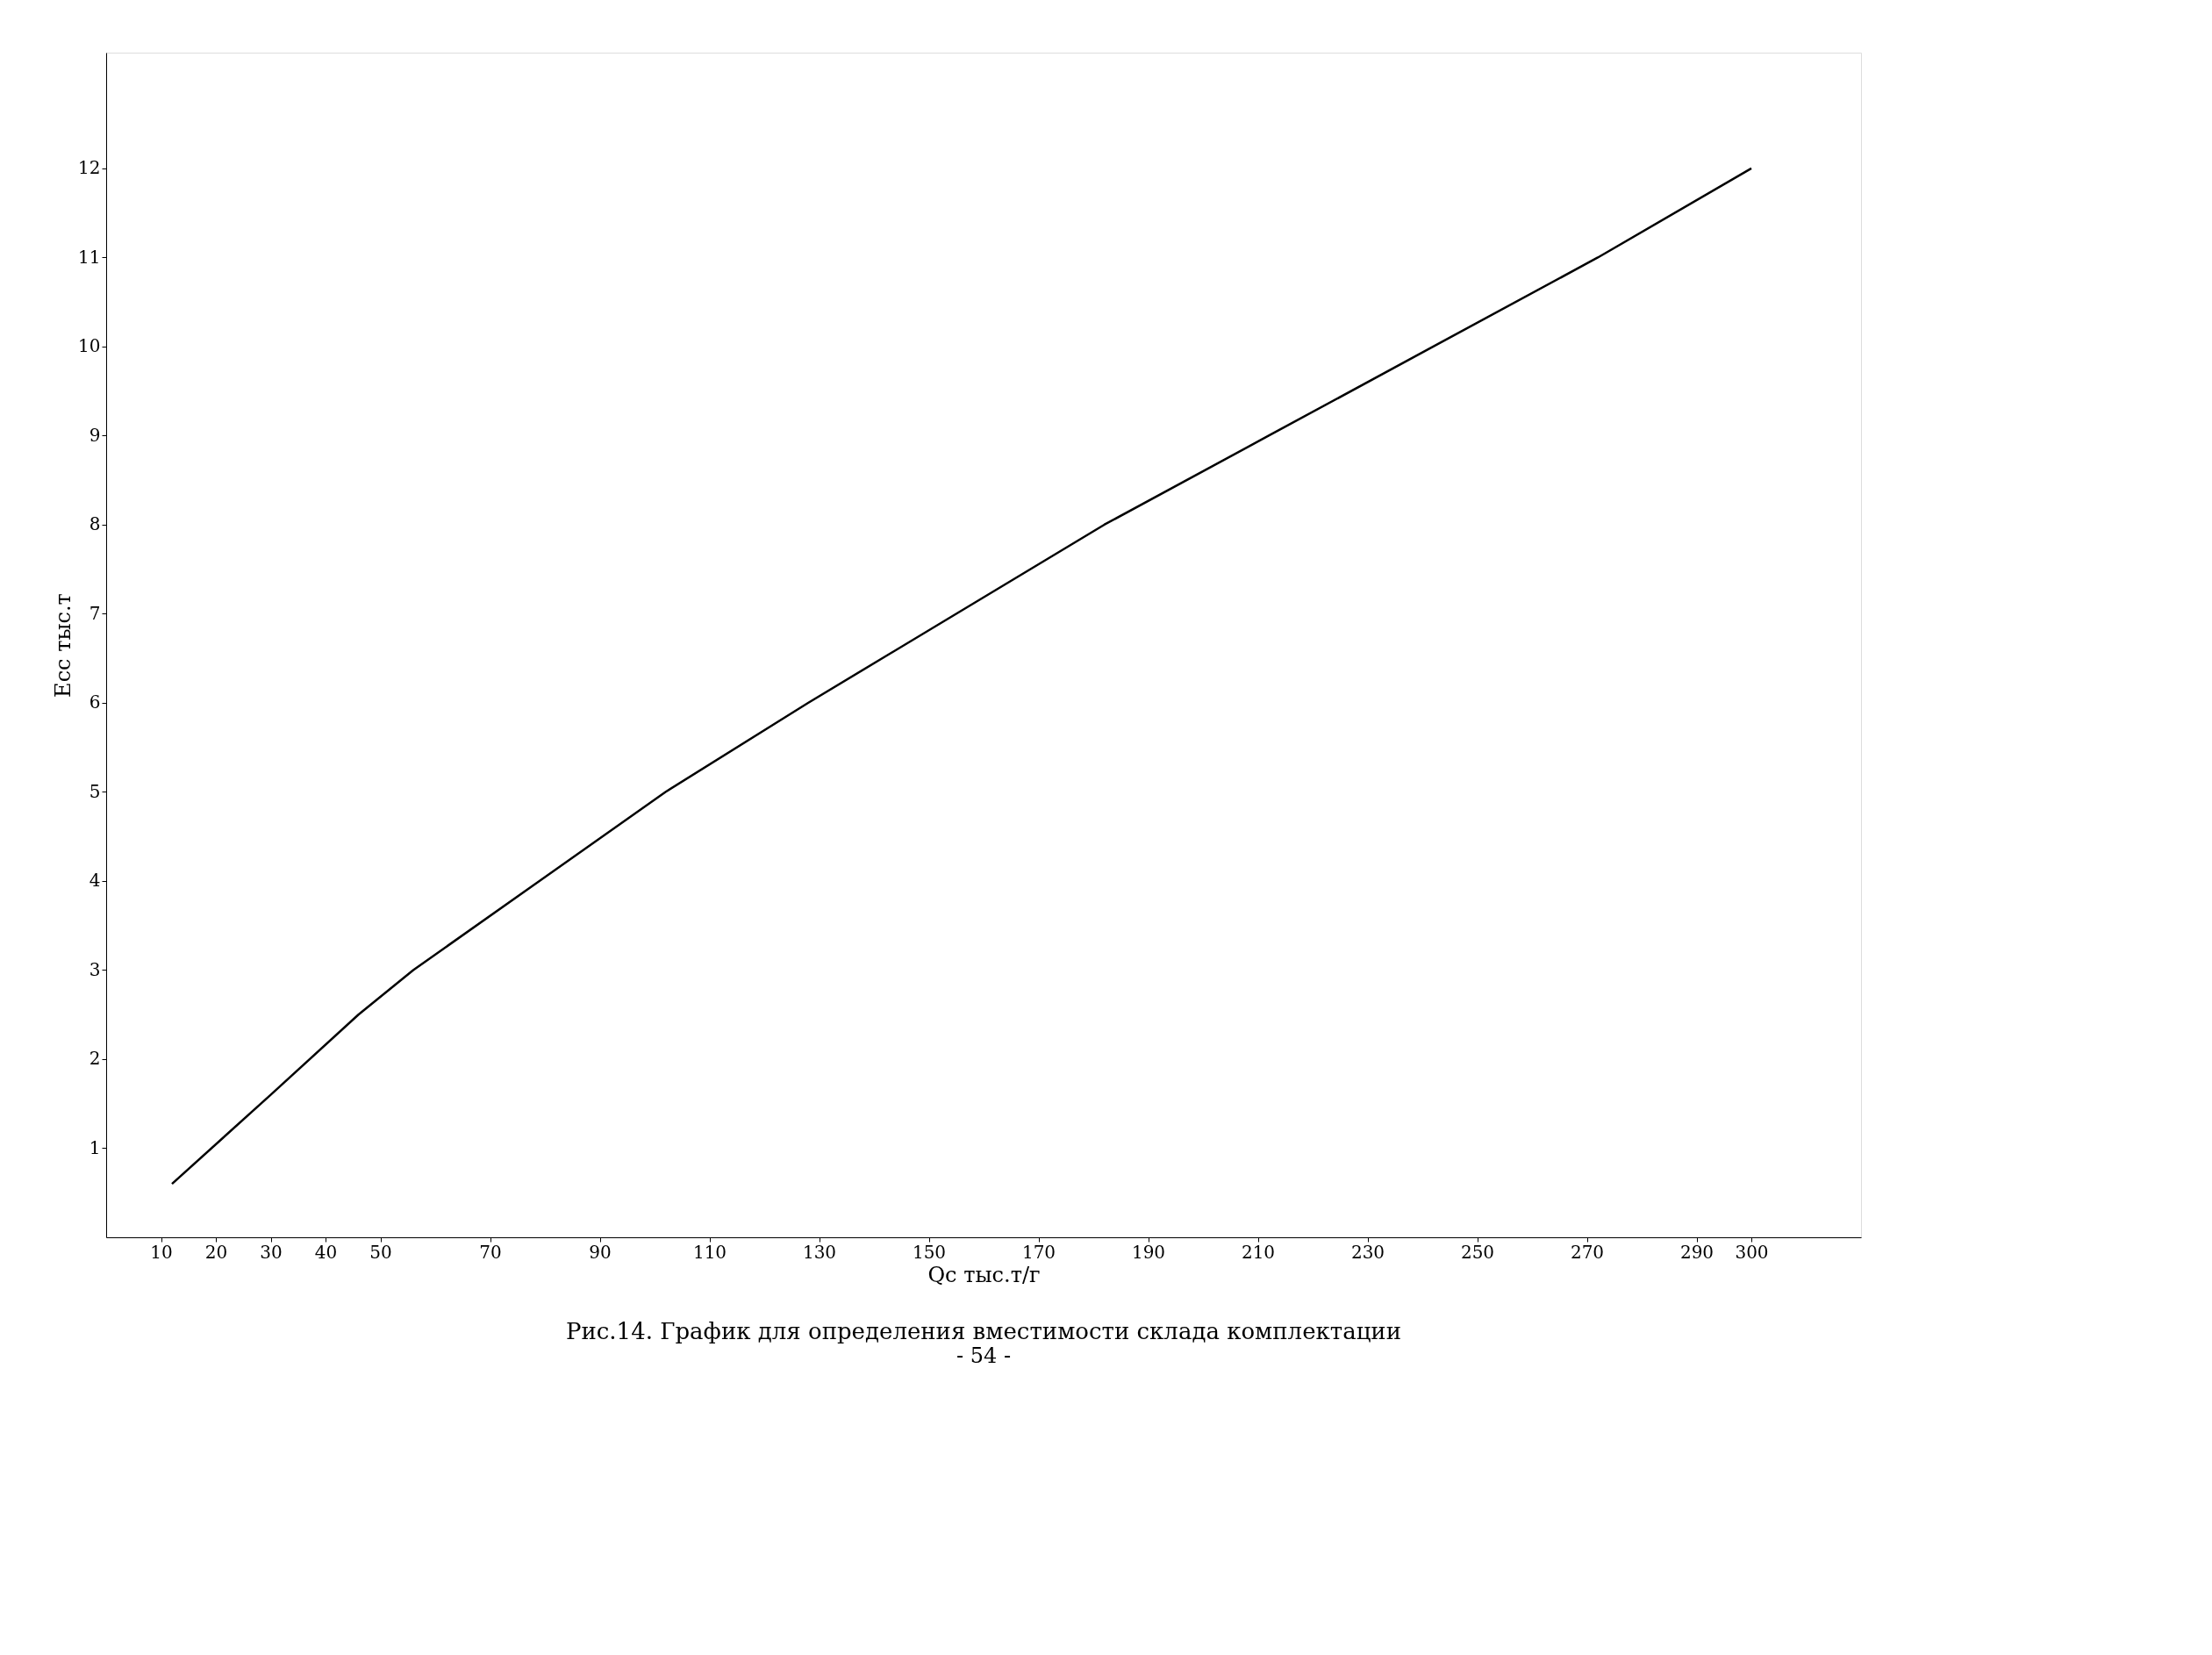 The width and height of the screenshot is (2212, 1655). What do you see at coordinates (1258, 1252) in the screenshot?
I see `x-tick-label: 210` at bounding box center [1258, 1252].